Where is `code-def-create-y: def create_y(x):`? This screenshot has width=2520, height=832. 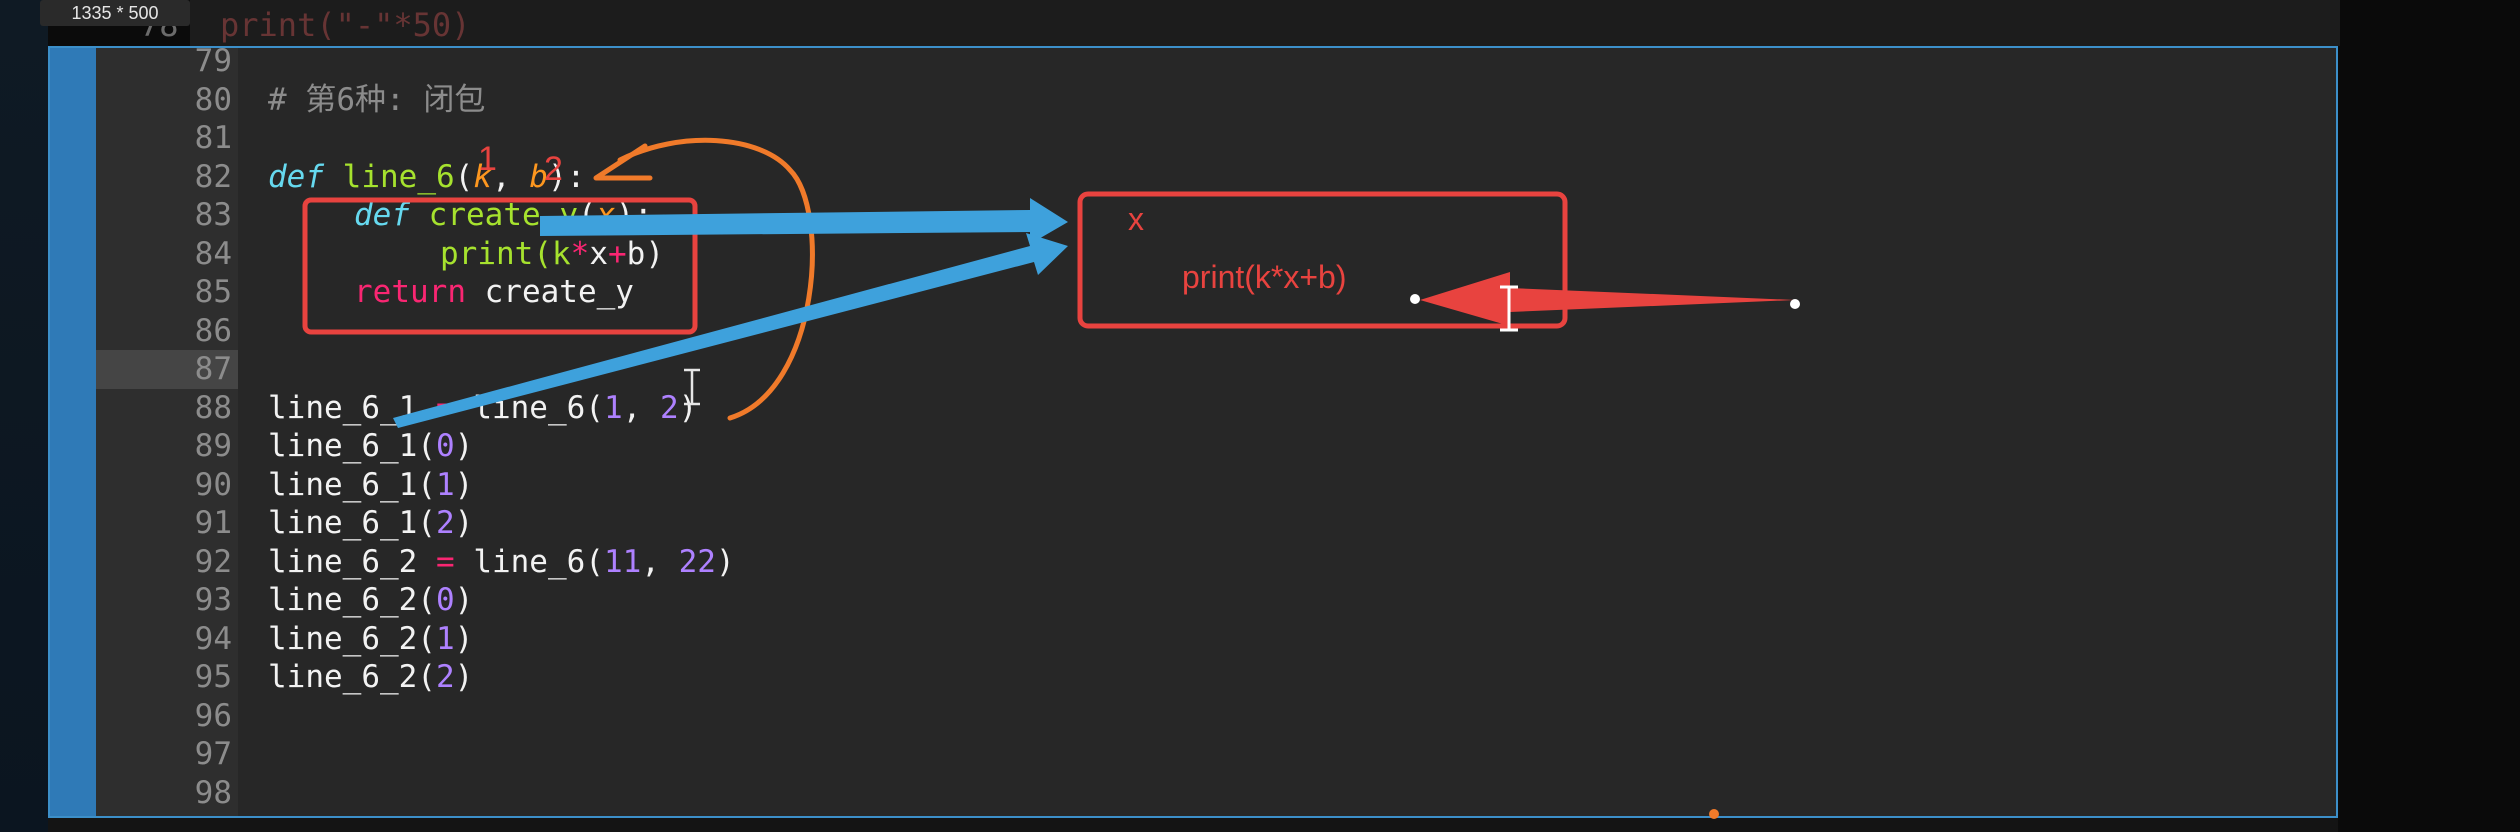 code-def-create-y: def create_y(x): is located at coordinates (503, 215).